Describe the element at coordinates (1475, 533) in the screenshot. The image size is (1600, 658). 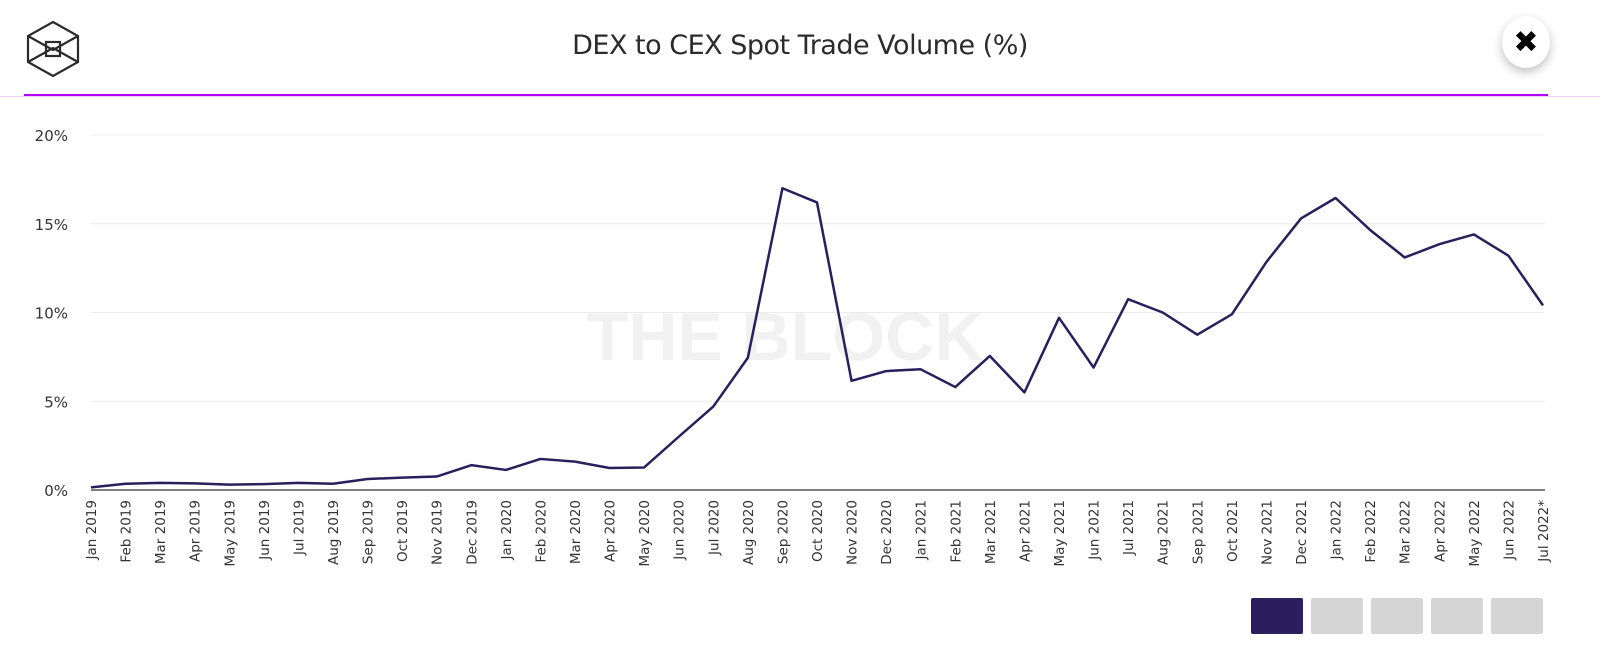
I see `x-tick-label: May 2022` at that location.